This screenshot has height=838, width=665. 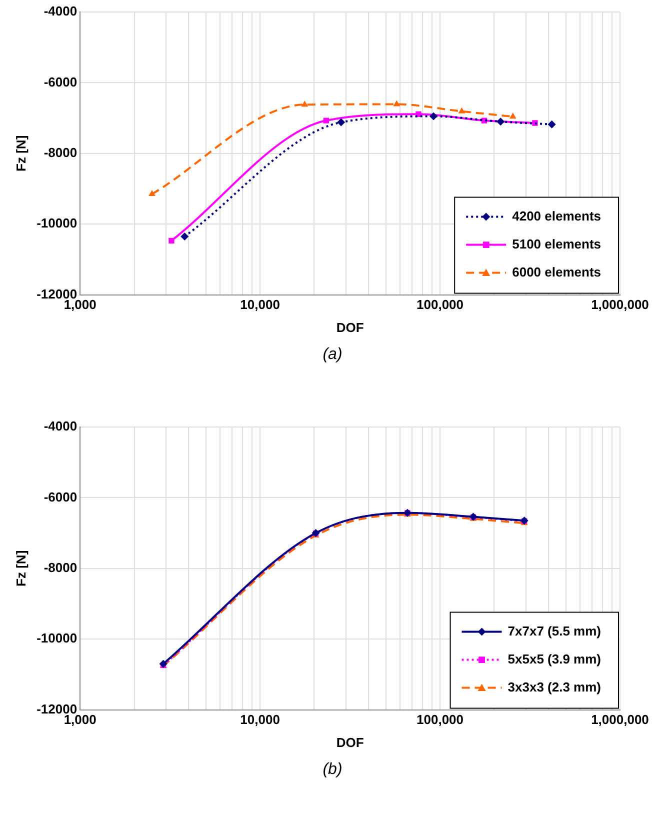 I want to click on text: (a), so click(x=333, y=355).